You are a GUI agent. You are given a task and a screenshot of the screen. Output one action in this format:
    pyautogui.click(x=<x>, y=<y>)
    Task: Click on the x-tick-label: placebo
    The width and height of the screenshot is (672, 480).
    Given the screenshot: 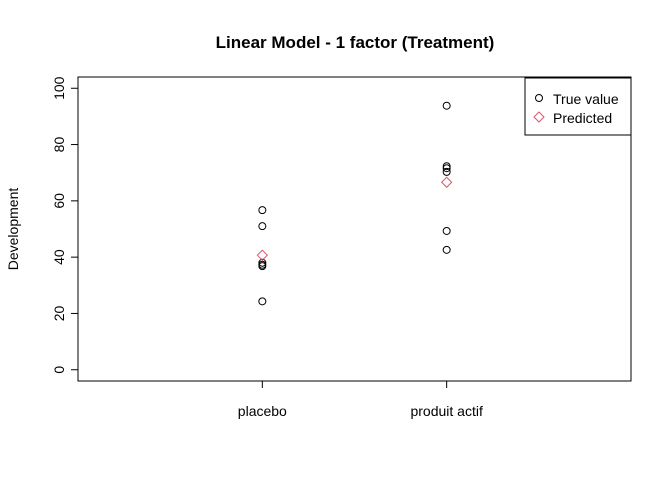 What is the action you would take?
    pyautogui.click(x=262, y=411)
    